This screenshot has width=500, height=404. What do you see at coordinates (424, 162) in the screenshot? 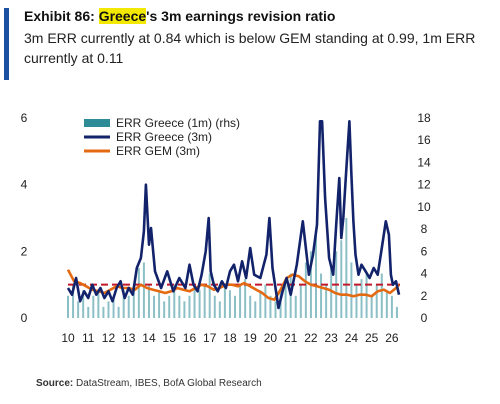
I see `y-right-tick-label: 14` at bounding box center [424, 162].